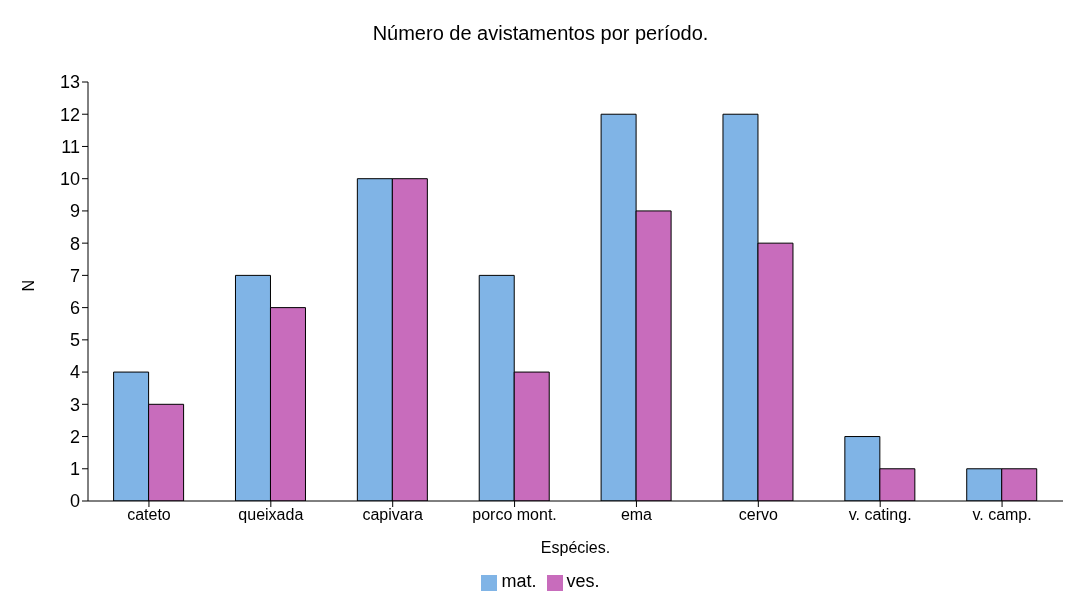 The height and width of the screenshot is (596, 1081). What do you see at coordinates (880, 515) in the screenshot?
I see `x-tick-label: v. cating.` at bounding box center [880, 515].